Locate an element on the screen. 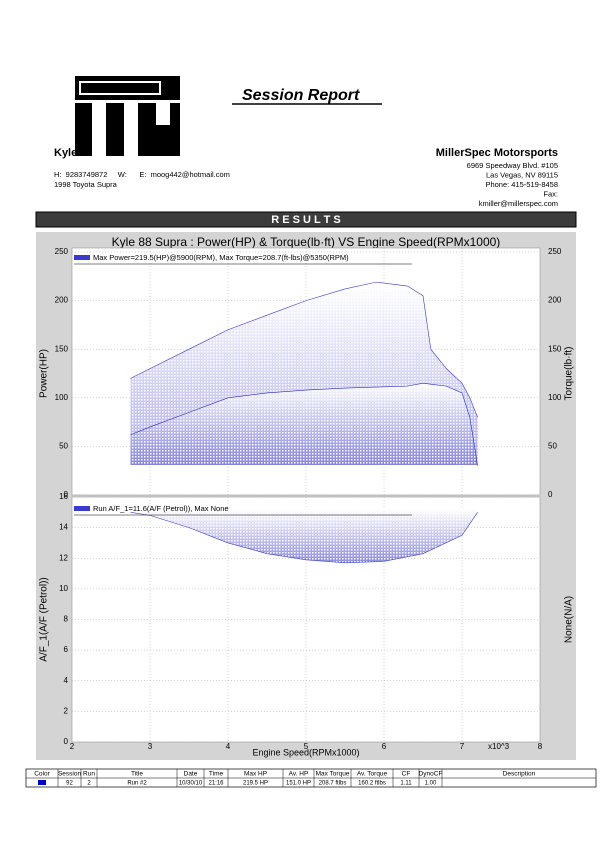 The image size is (612, 847). address-line: Phone: 415-519-8458 is located at coordinates (521, 184).